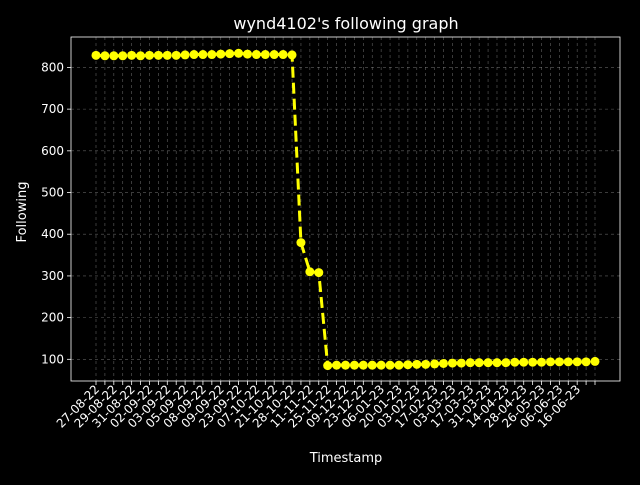 The height and width of the screenshot is (485, 640). I want to click on y-tick-label: 200, so click(52, 318).